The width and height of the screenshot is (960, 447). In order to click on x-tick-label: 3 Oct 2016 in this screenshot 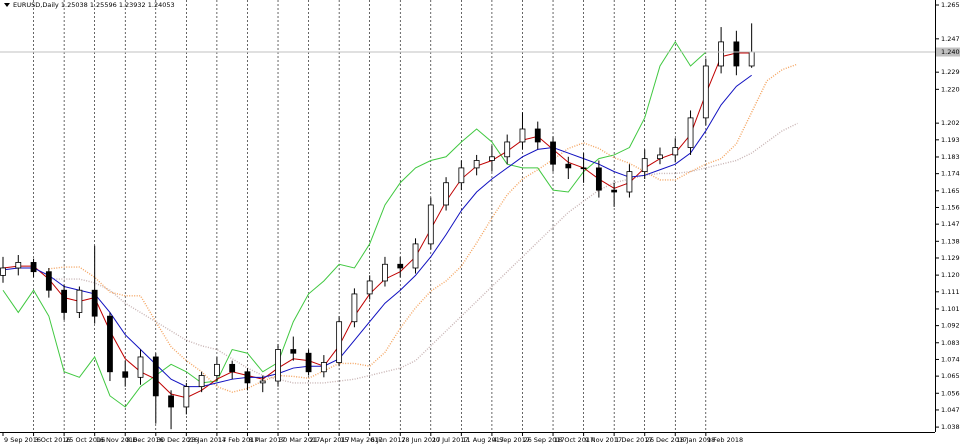, I will do `click(53, 440)`.